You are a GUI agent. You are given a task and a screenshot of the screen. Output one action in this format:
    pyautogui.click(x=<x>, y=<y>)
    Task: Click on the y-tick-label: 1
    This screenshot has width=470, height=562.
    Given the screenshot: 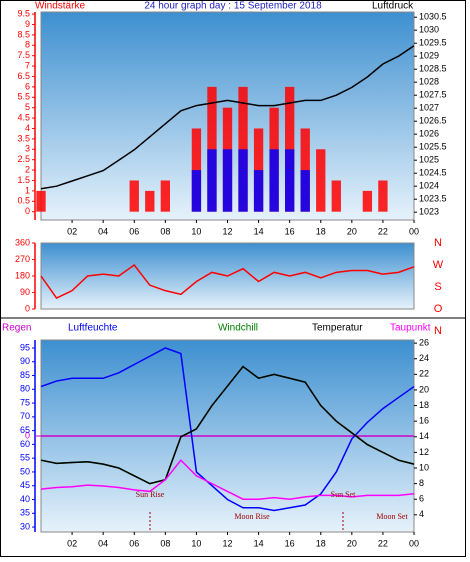 What is the action you would take?
    pyautogui.click(x=27, y=190)
    